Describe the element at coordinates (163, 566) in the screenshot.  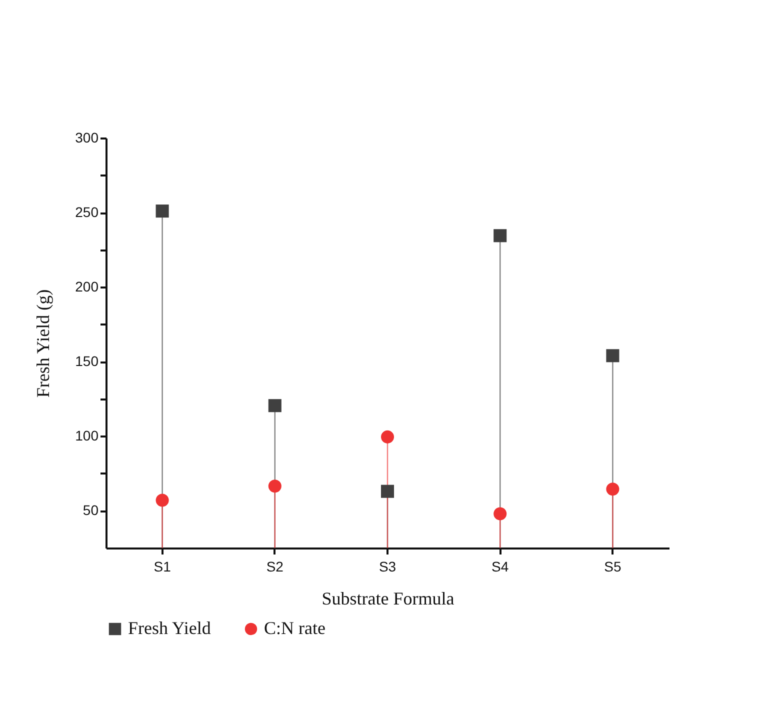
I see `x-tick-label: S1` at that location.